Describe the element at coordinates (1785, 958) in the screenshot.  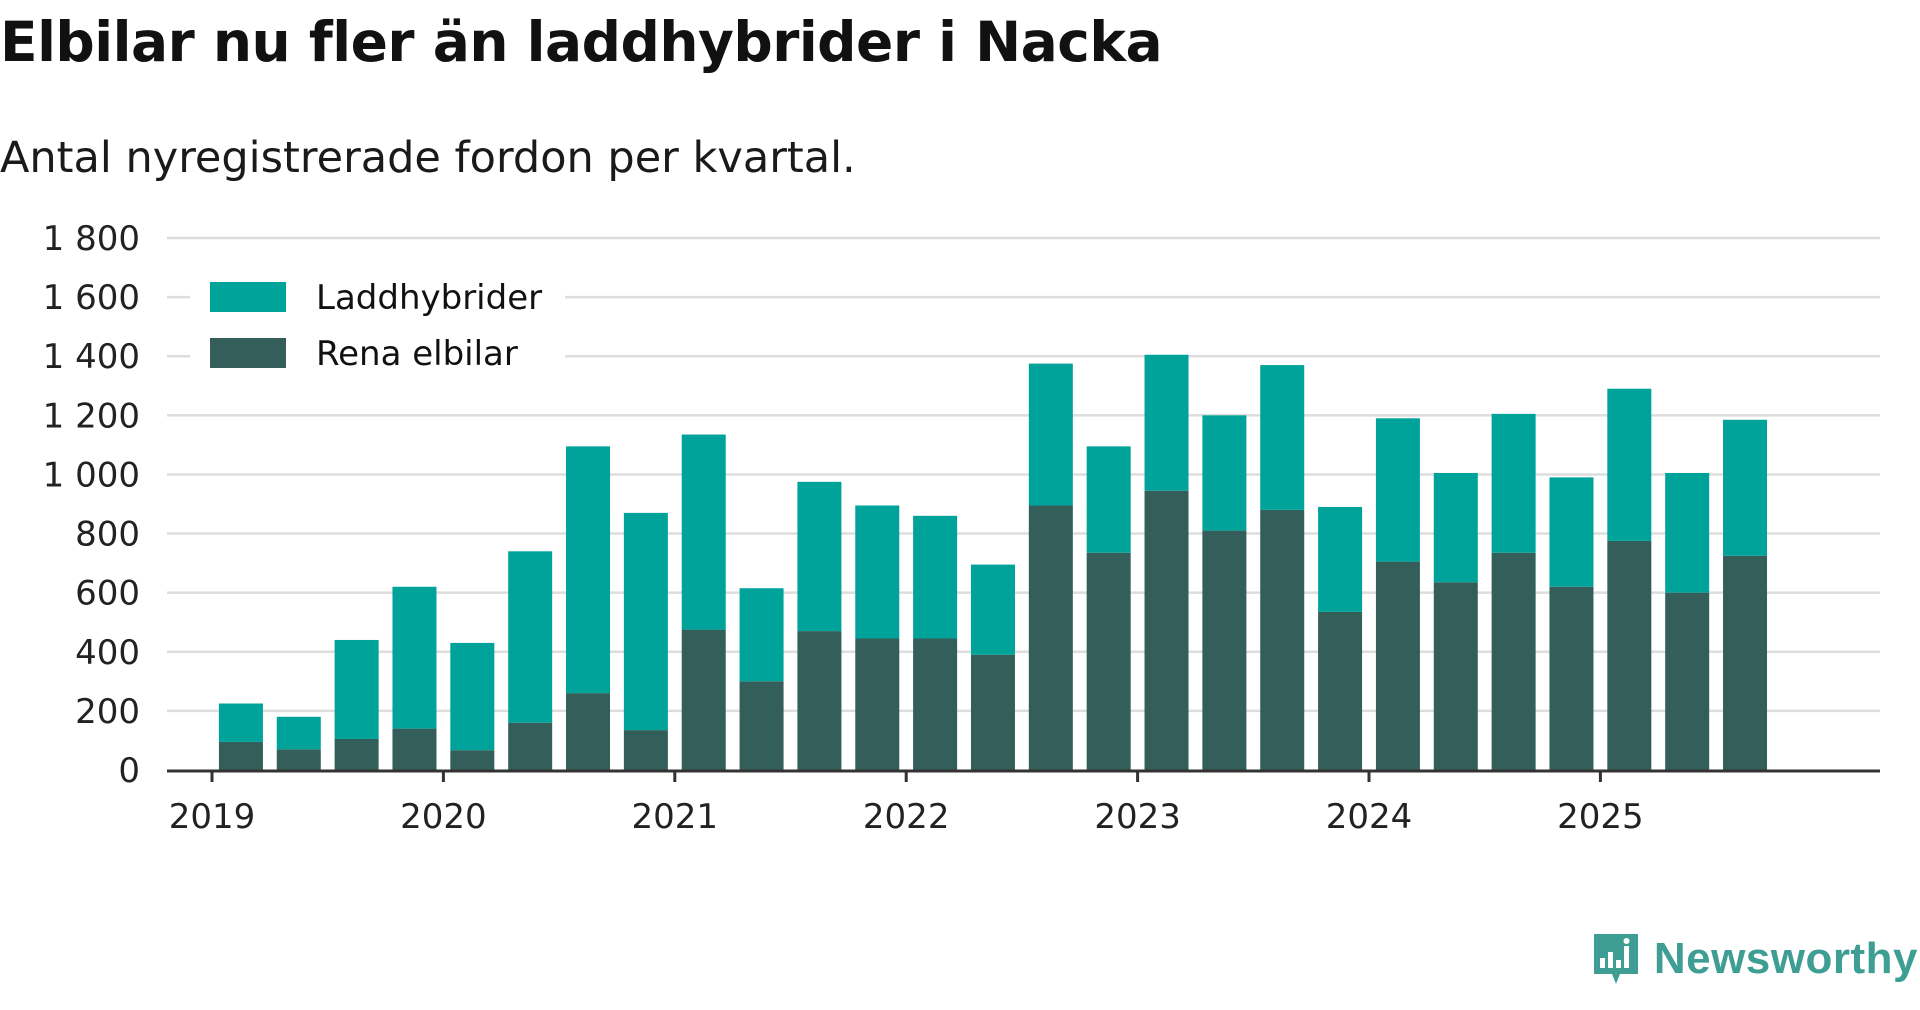
I see `brand-name: Newsworthy` at that location.